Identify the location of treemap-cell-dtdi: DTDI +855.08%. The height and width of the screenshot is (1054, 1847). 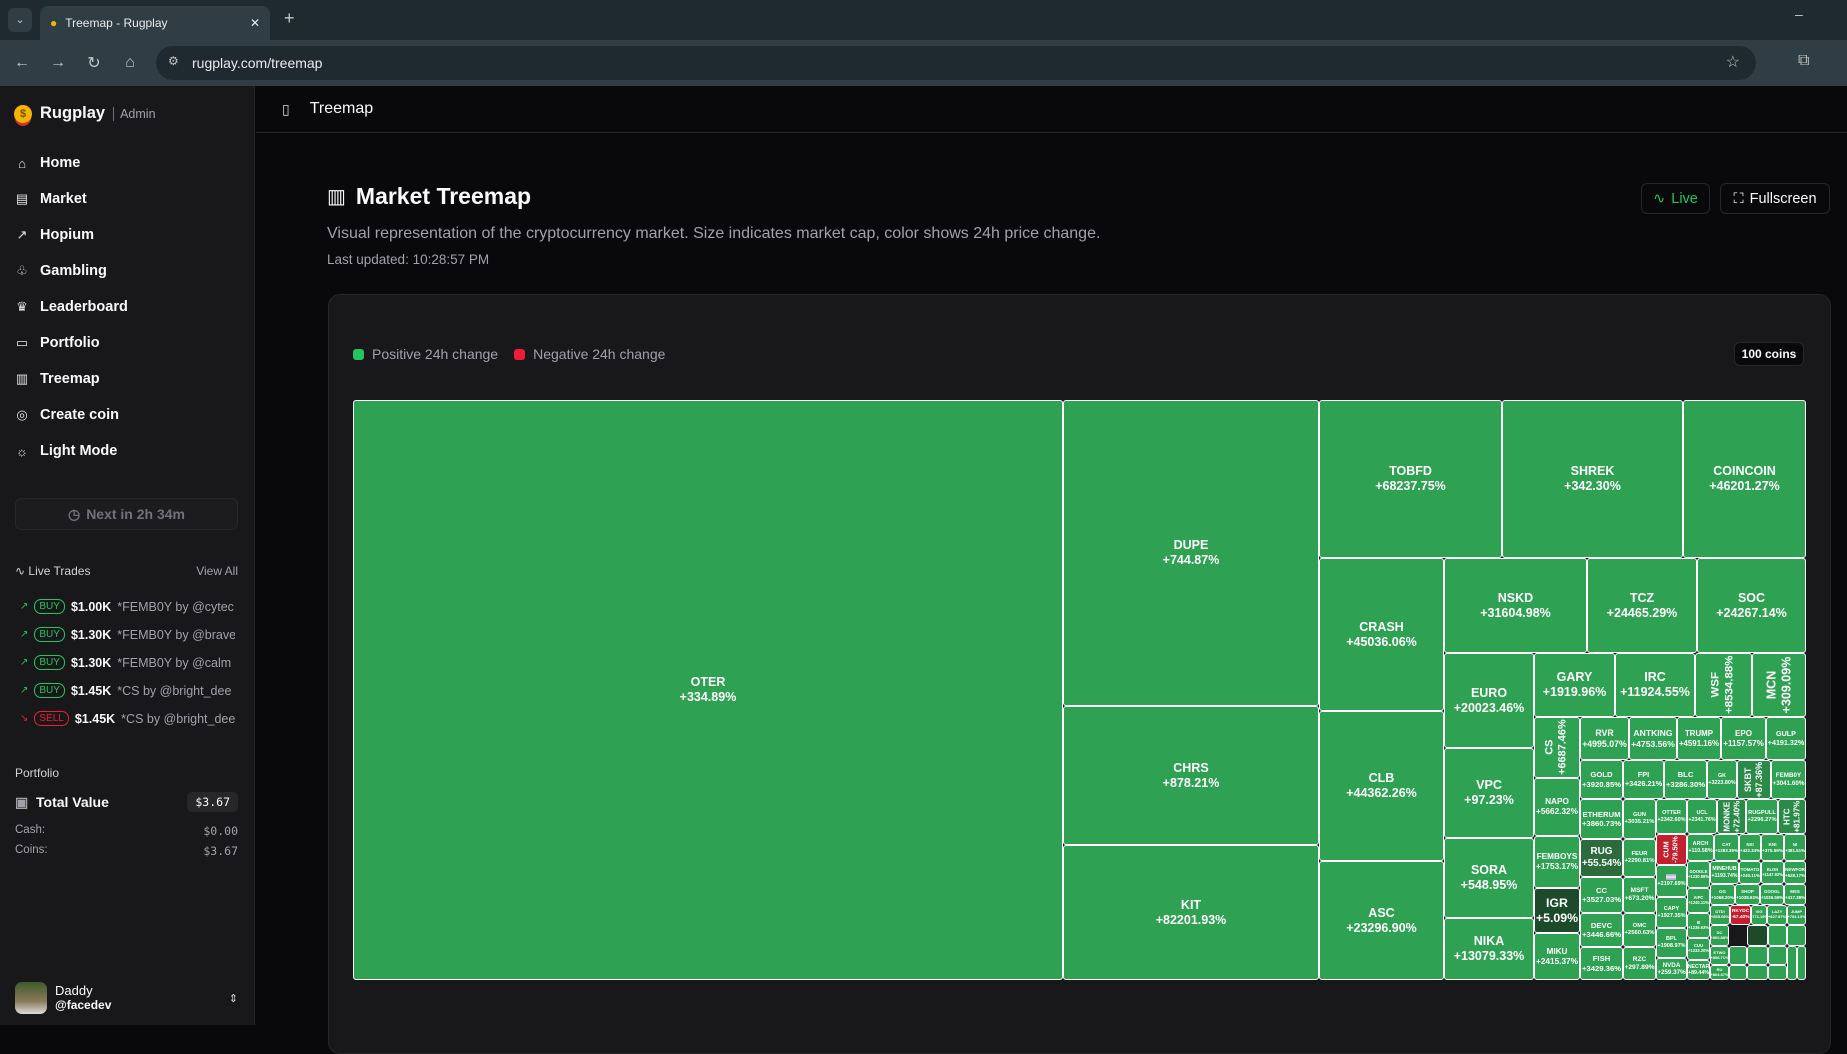
(1720, 915).